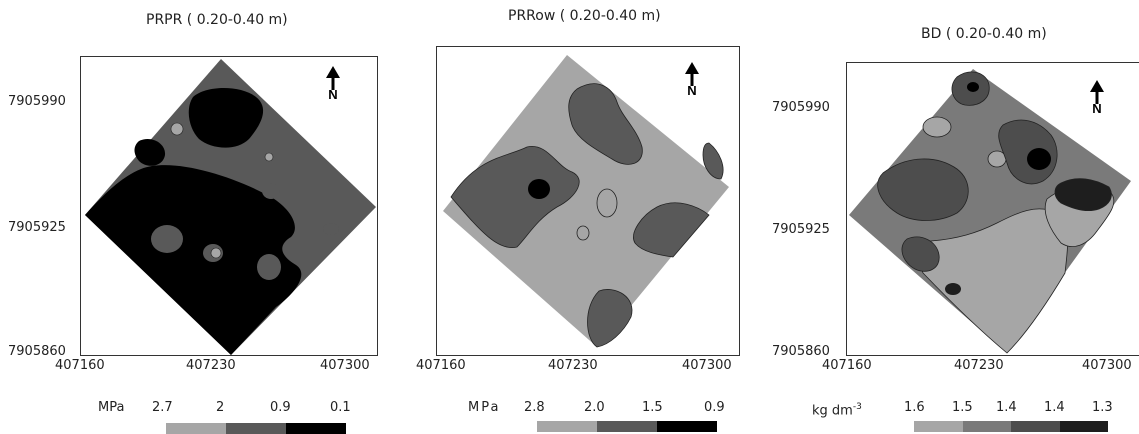 The image size is (1139, 434). Describe the element at coordinates (801, 351) in the screenshot. I see `panel3-y-tick: 7905860` at that location.